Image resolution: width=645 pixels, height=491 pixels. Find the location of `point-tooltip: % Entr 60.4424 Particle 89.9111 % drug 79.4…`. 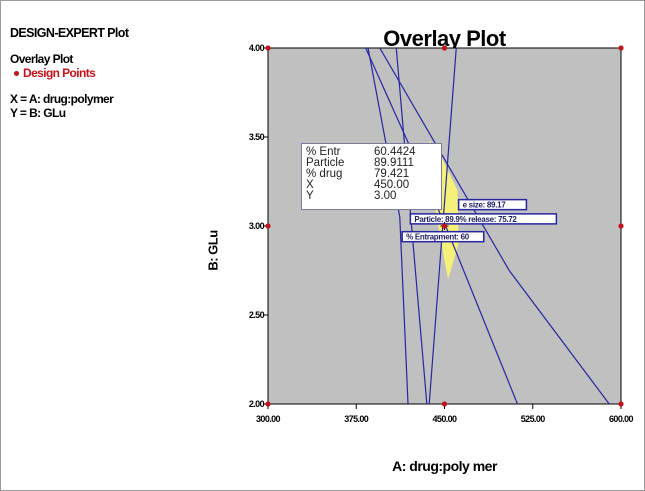

point-tooltip: % Entr 60.4424 Particle 89.9111 % drug 79.4… is located at coordinates (371, 176).